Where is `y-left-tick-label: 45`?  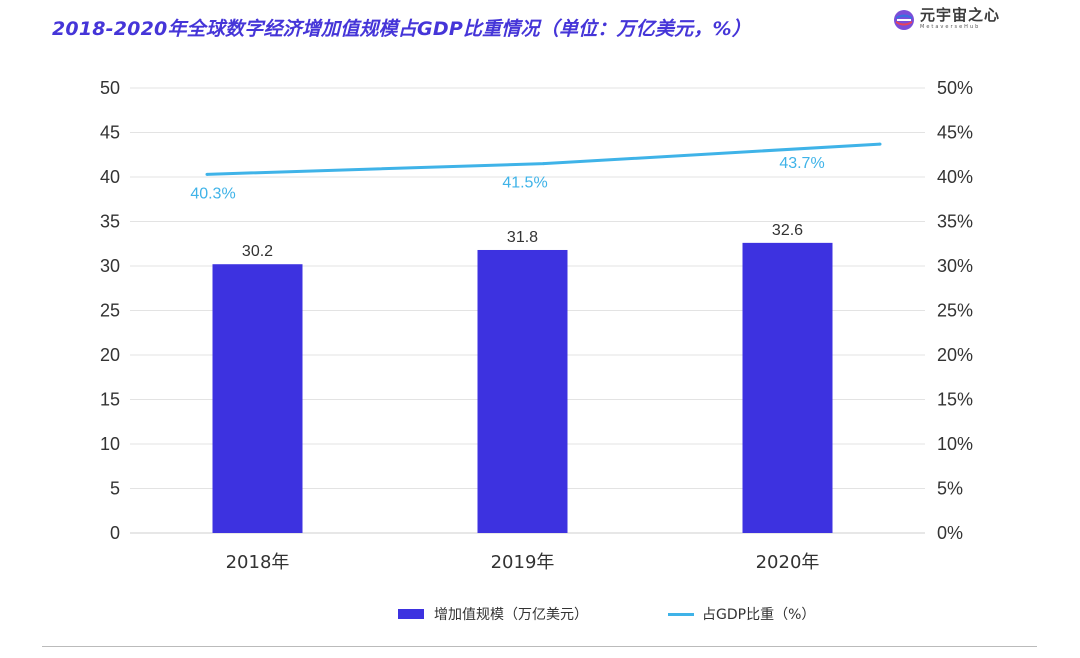 y-left-tick-label: 45 is located at coordinates (110, 133).